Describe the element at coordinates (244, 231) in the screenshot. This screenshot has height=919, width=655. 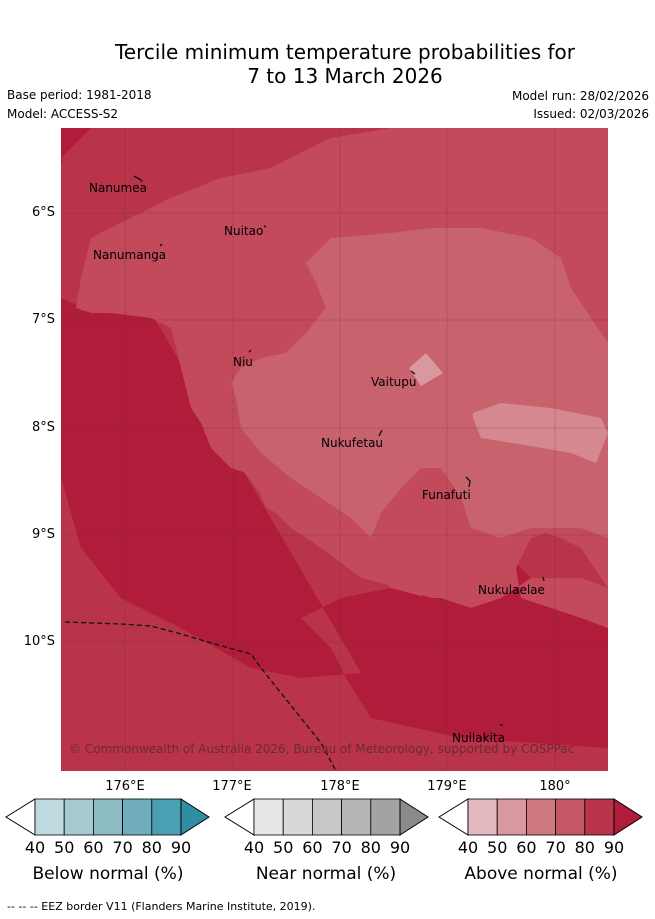
I see `place-label-nuitao: Nuitao` at that location.